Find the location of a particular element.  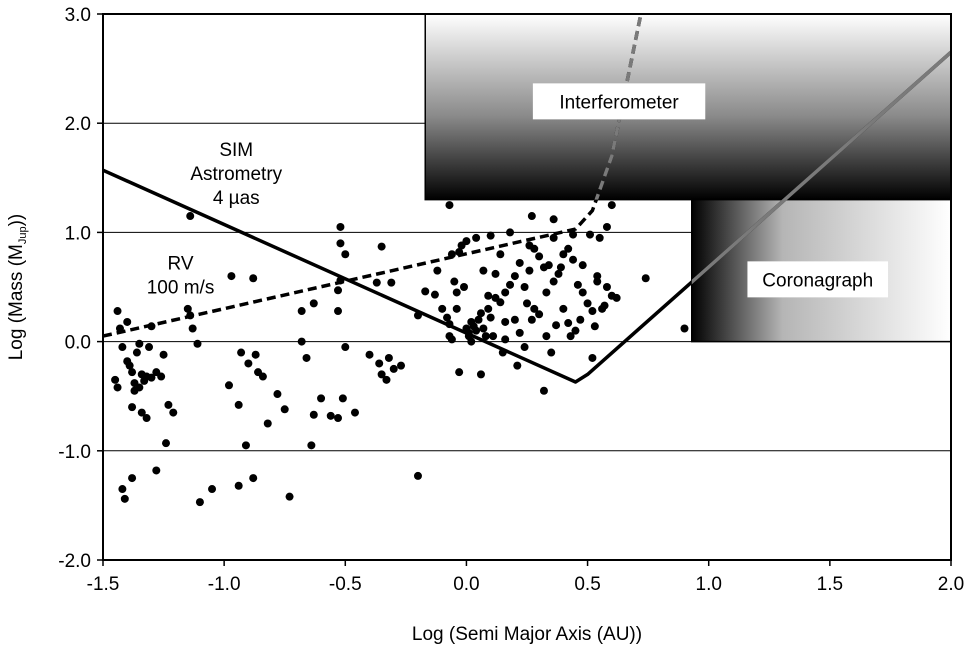

x-tick-label-3: 0.0 is located at coordinates (466, 584).